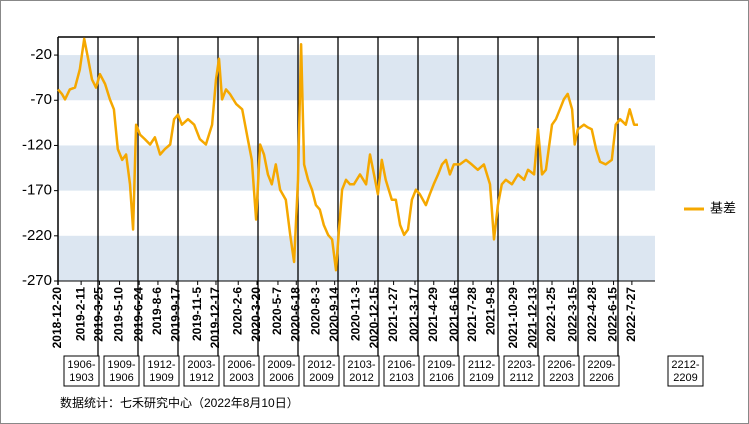 The image size is (749, 424). What do you see at coordinates (295, 314) in the screenshot?
I see `x-tick-label: 2020-6-18` at bounding box center [295, 314].